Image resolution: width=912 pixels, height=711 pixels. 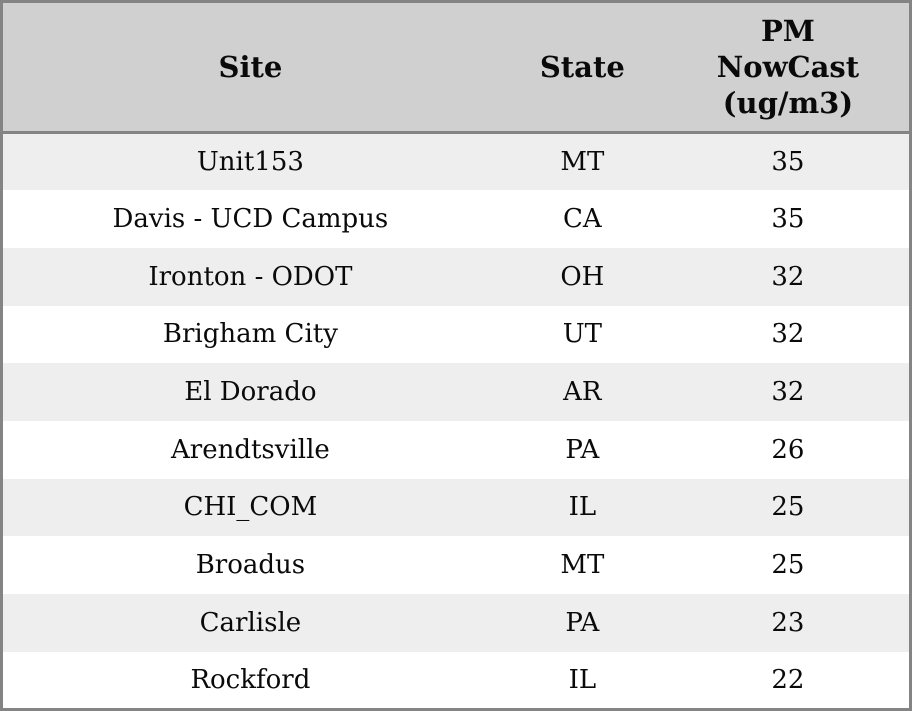 I want to click on cell-pm-nowcast: 22, so click(x=788, y=679).